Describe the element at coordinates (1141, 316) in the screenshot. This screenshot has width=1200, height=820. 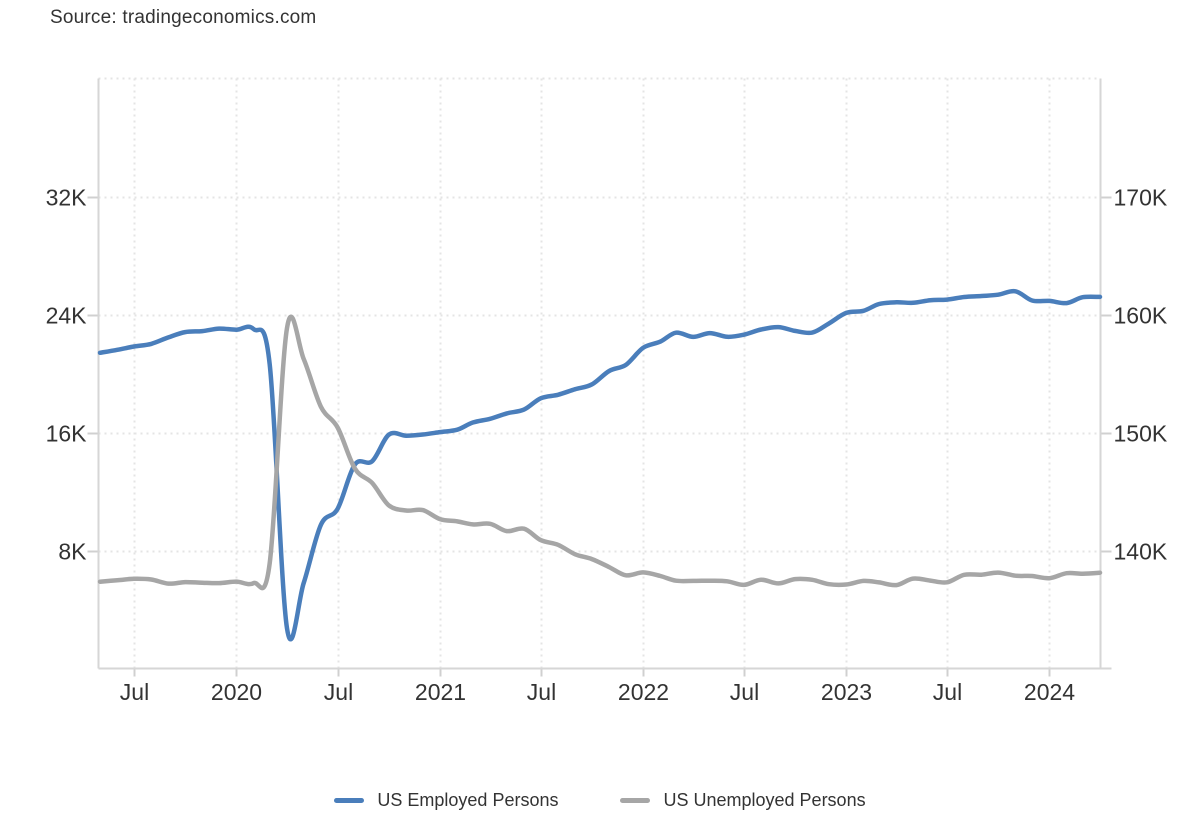
I see `right-axis-label: 160K` at that location.